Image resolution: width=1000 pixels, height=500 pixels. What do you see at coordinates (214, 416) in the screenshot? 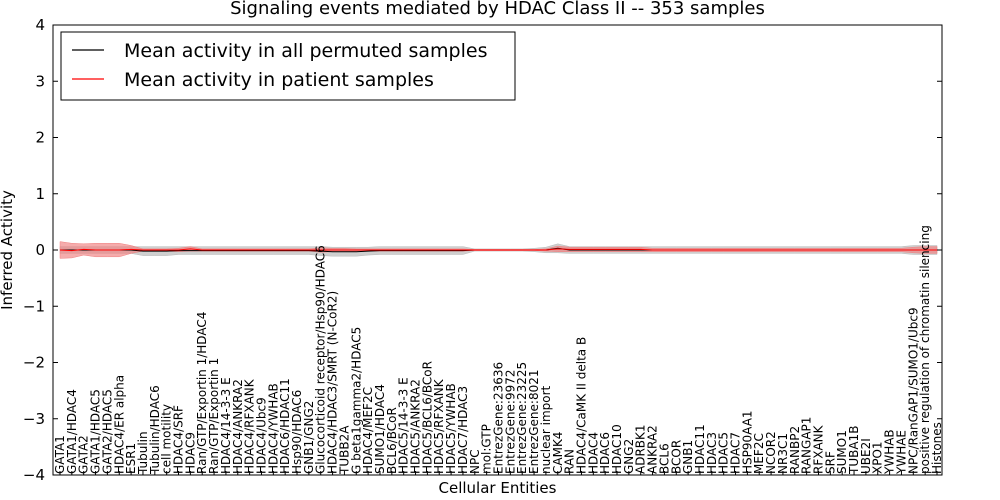
I see `x-category-label: Ran/GTP/Exportin 1` at bounding box center [214, 416].